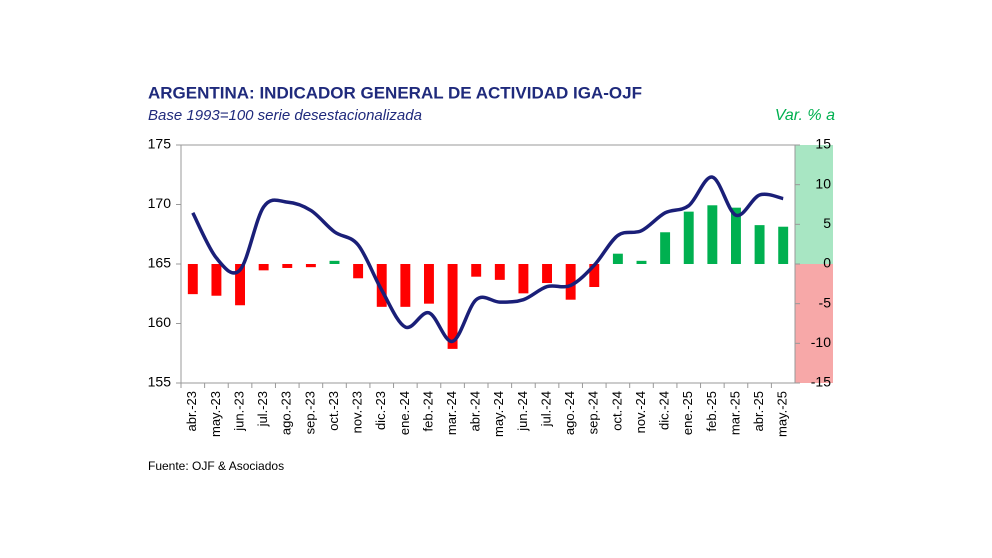  I want to click on x-tick-label: abr.-25, so click(758, 411).